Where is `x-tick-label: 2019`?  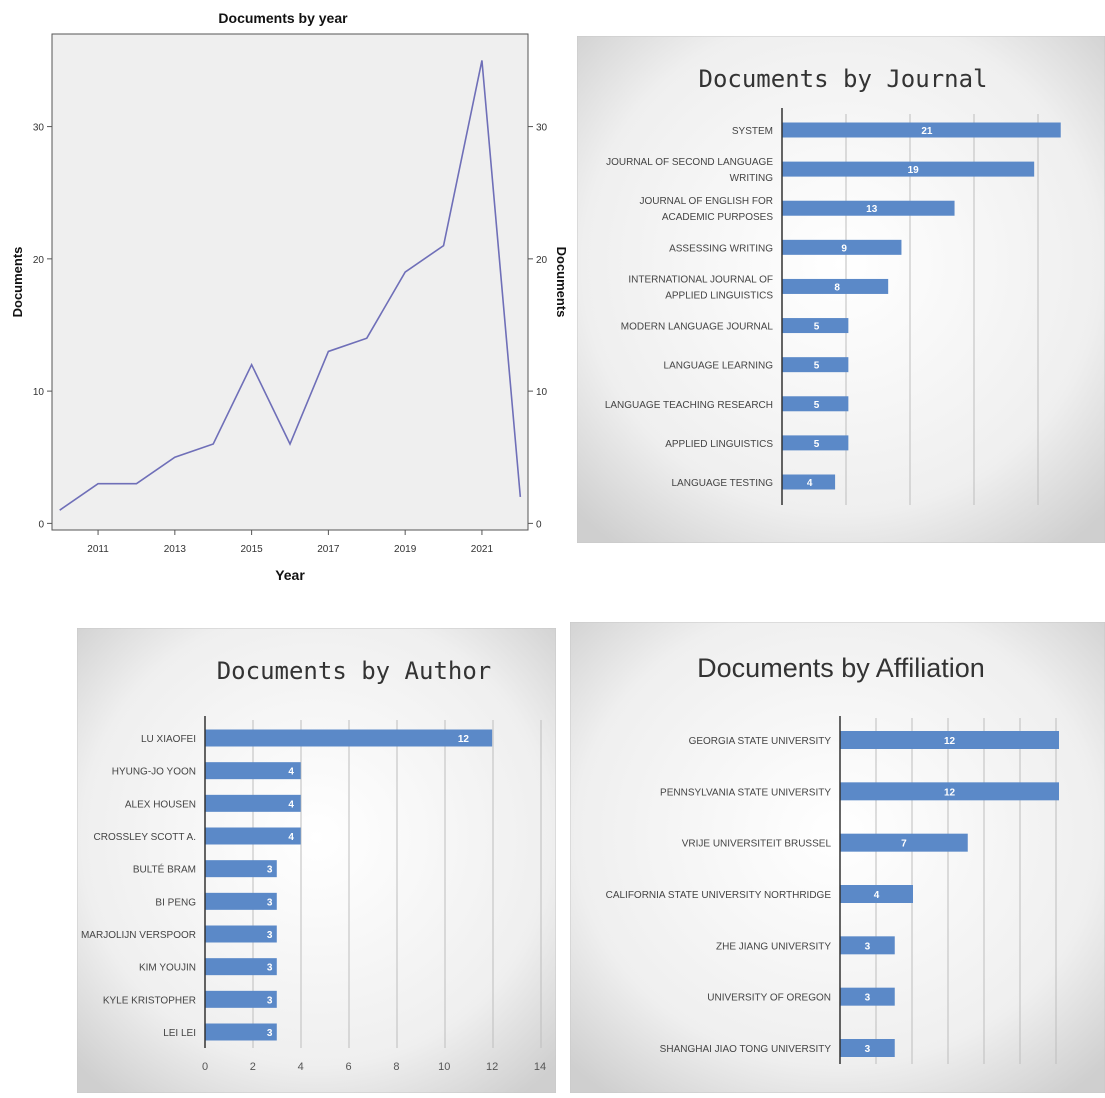 x-tick-label: 2019 is located at coordinates (405, 549).